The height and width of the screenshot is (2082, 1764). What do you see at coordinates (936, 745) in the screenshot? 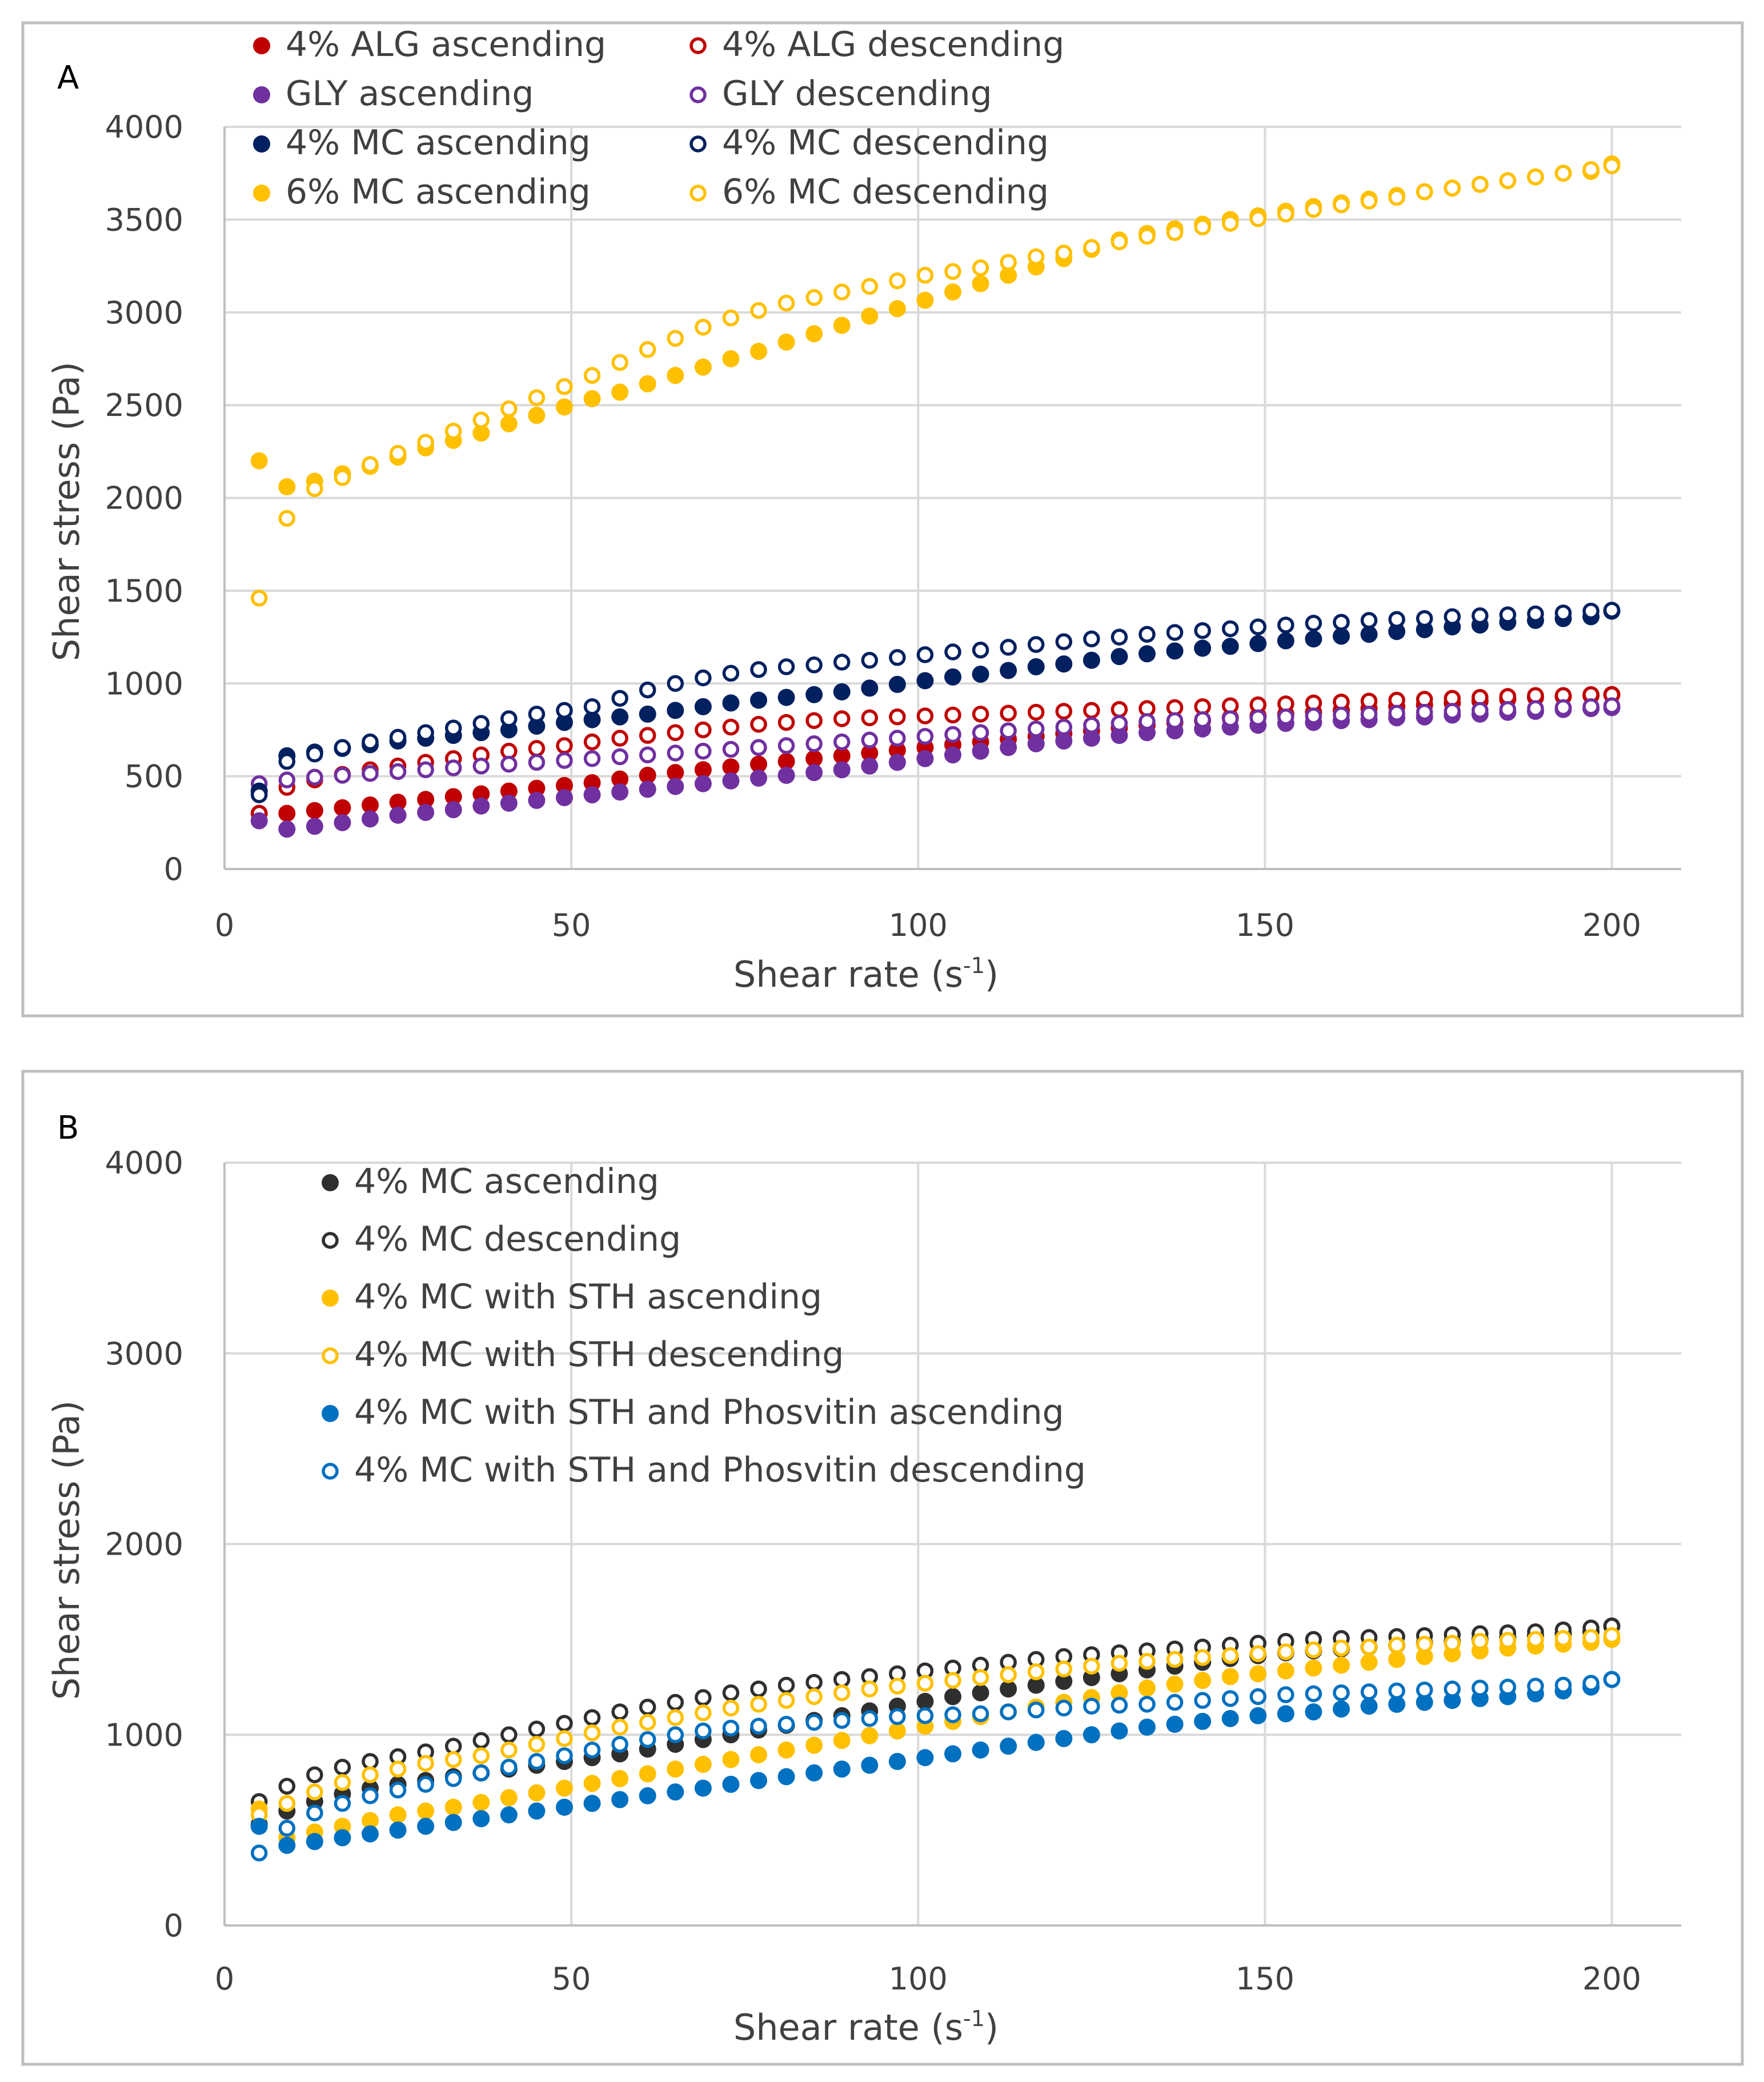
I see `series-gly-descending` at bounding box center [936, 745].